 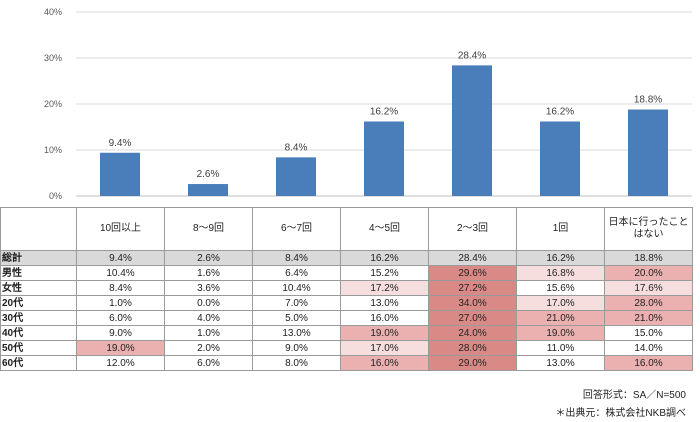 What do you see at coordinates (53, 104) in the screenshot?
I see `y-tick-label: 20%` at bounding box center [53, 104].